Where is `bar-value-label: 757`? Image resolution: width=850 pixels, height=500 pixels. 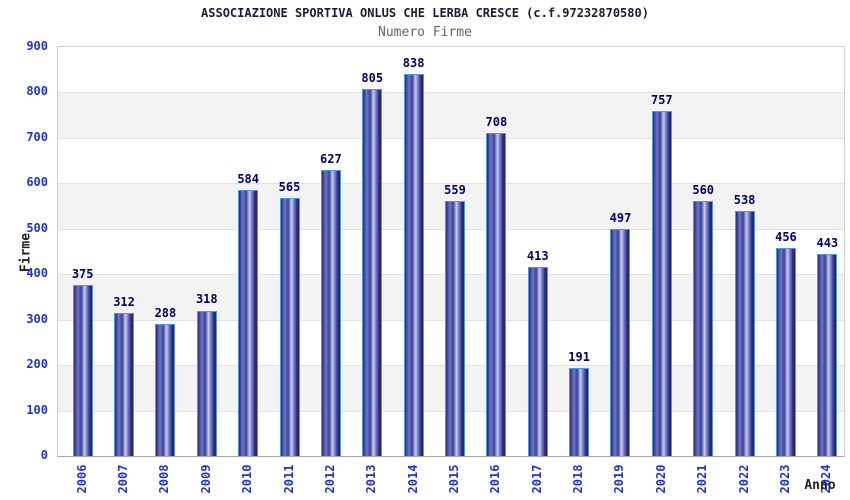 bar-value-label: 757 is located at coordinates (661, 99).